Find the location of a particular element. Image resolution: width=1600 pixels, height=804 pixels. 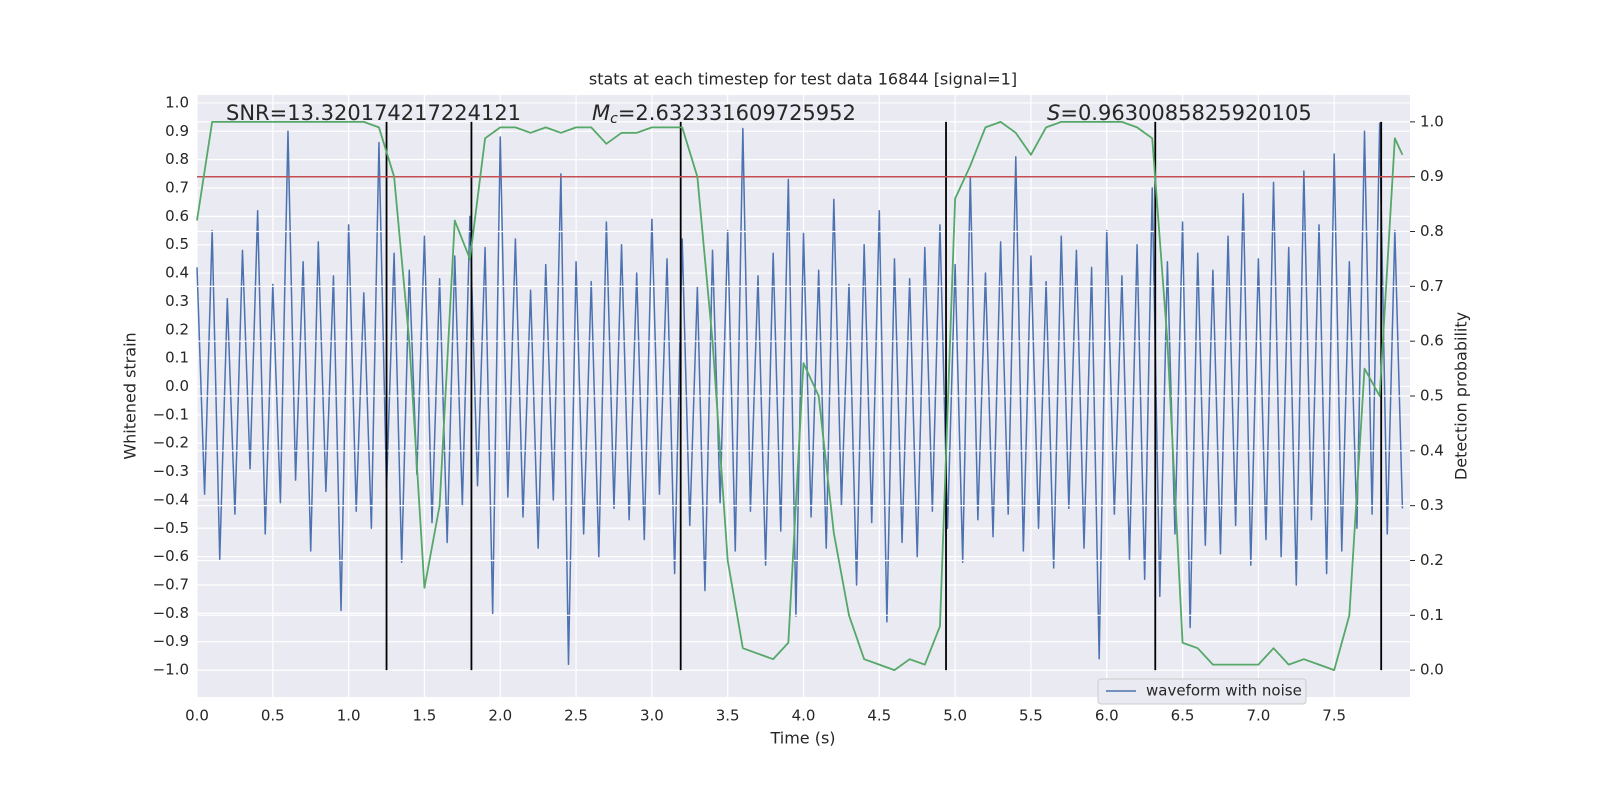

y2-tick-label: 0.3 is located at coordinates (1432, 505).